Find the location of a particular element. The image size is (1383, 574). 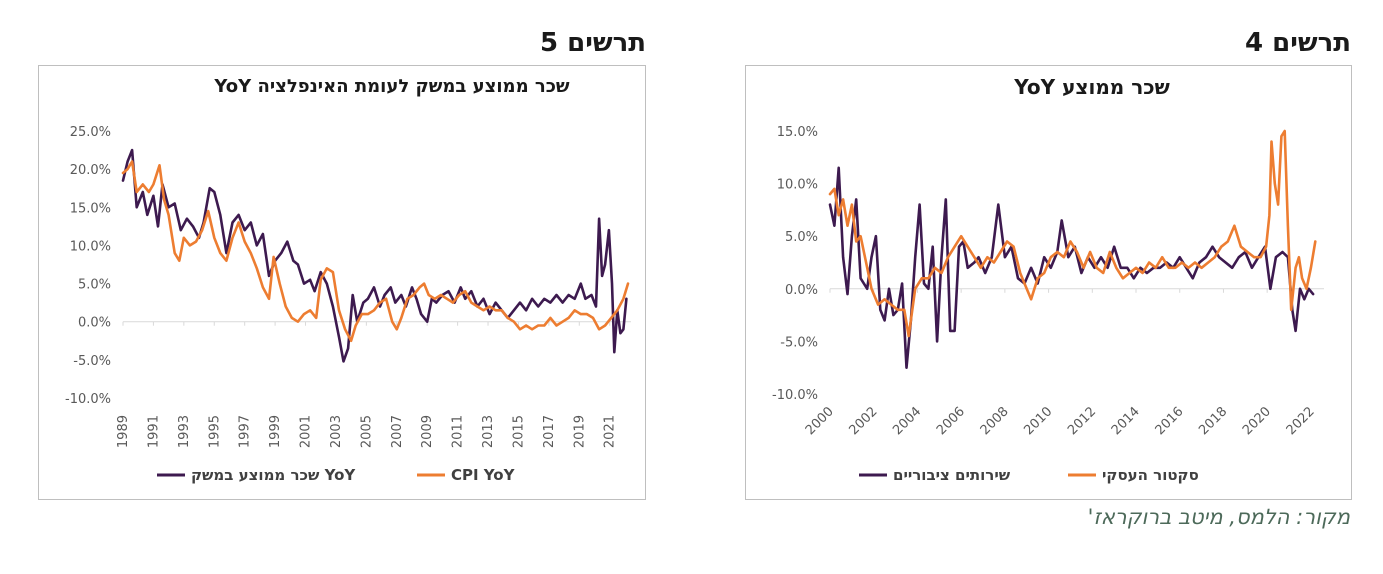

x-tick-label: 1991 is located at coordinates (153, 431).